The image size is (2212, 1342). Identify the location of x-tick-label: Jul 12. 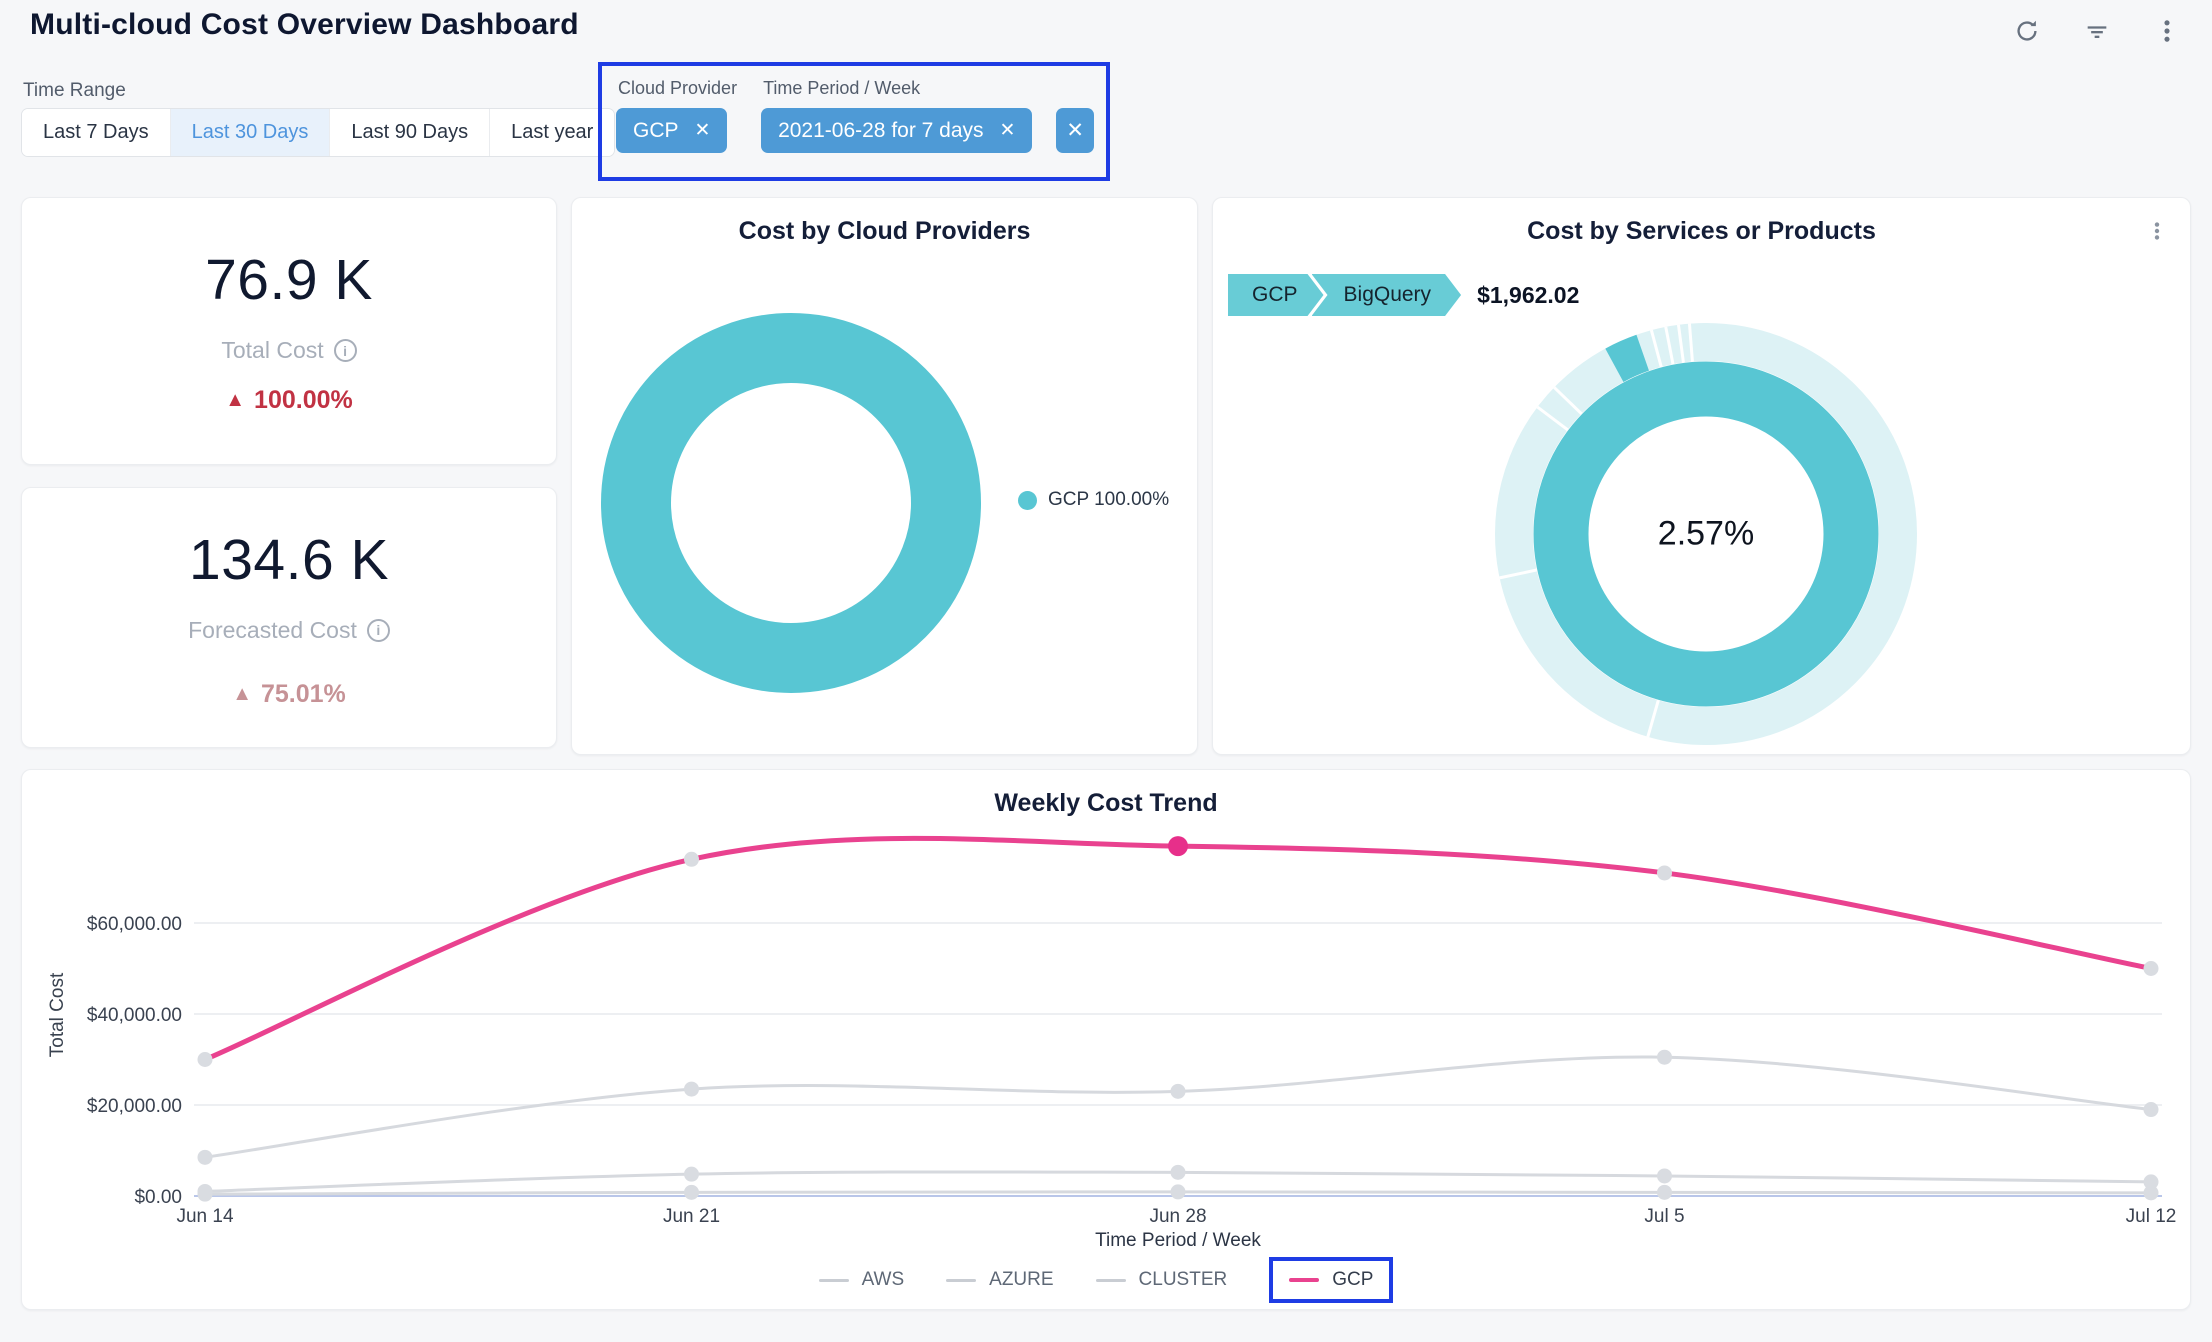
(2151, 1216).